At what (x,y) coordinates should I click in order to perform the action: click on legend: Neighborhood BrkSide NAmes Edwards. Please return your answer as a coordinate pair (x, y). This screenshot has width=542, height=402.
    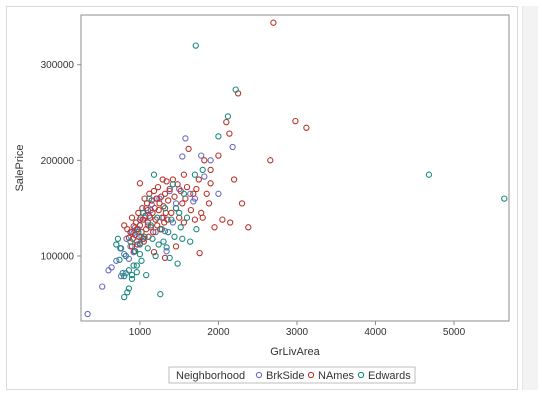
    Looking at the image, I should click on (292, 375).